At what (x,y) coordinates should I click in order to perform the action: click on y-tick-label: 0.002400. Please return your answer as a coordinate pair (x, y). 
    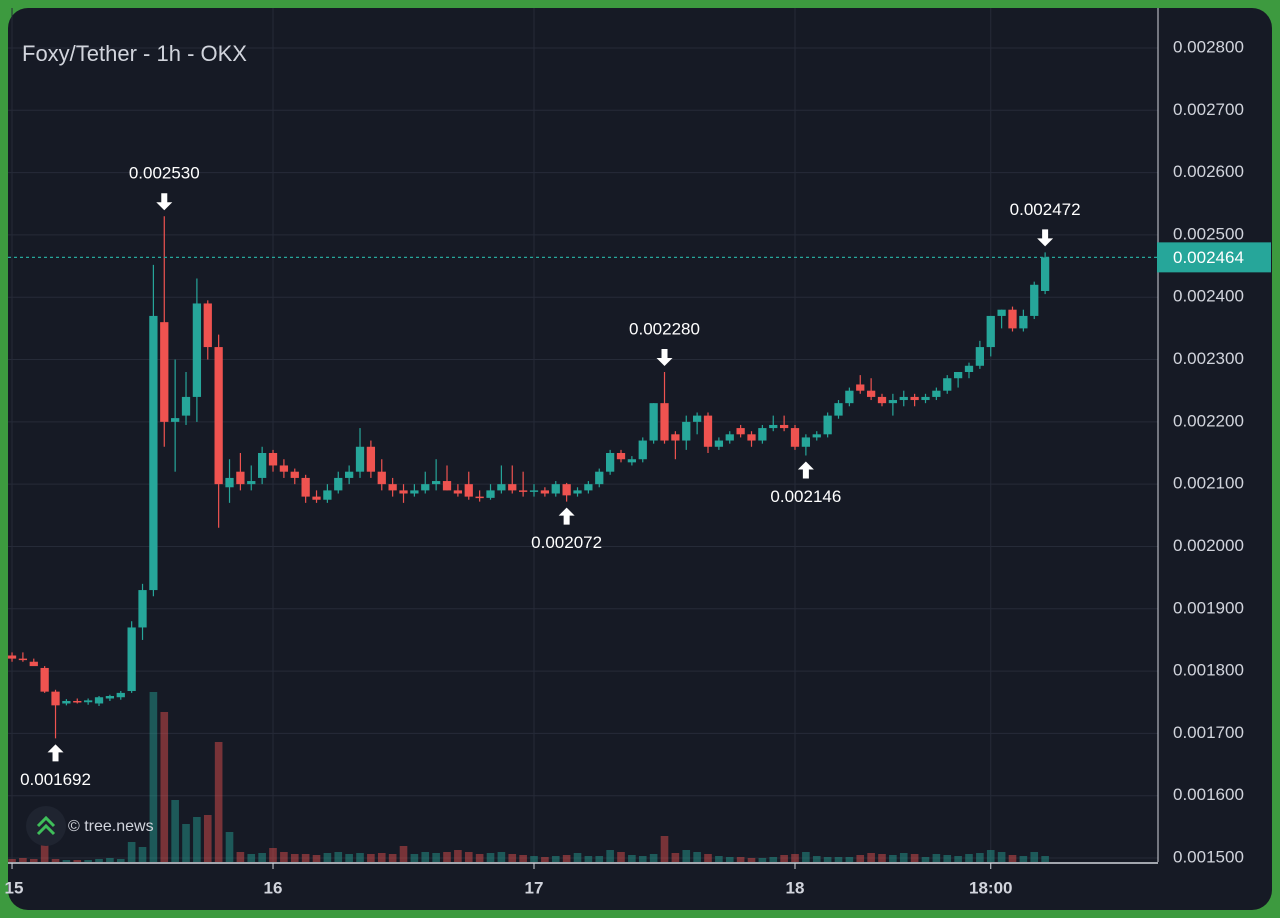
    Looking at the image, I should click on (1208, 296).